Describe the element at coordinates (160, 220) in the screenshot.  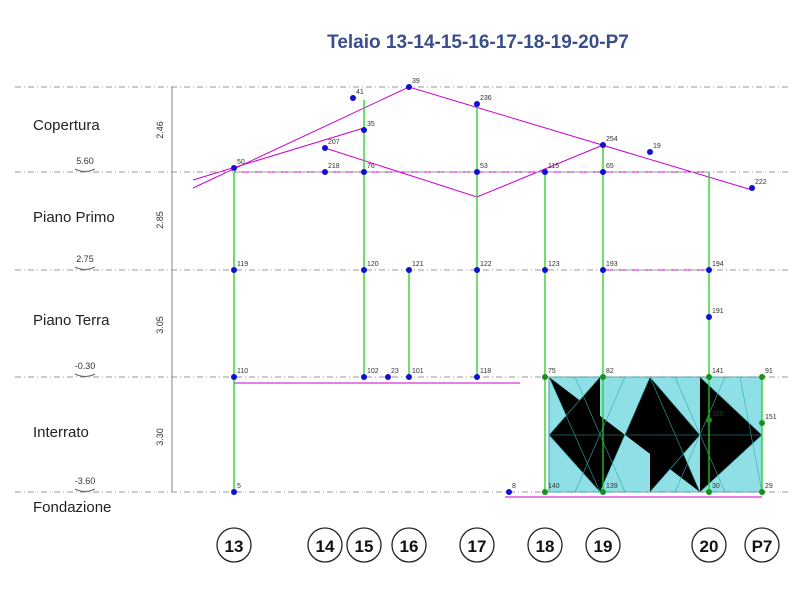
I see `storey-height: 2.85` at that location.